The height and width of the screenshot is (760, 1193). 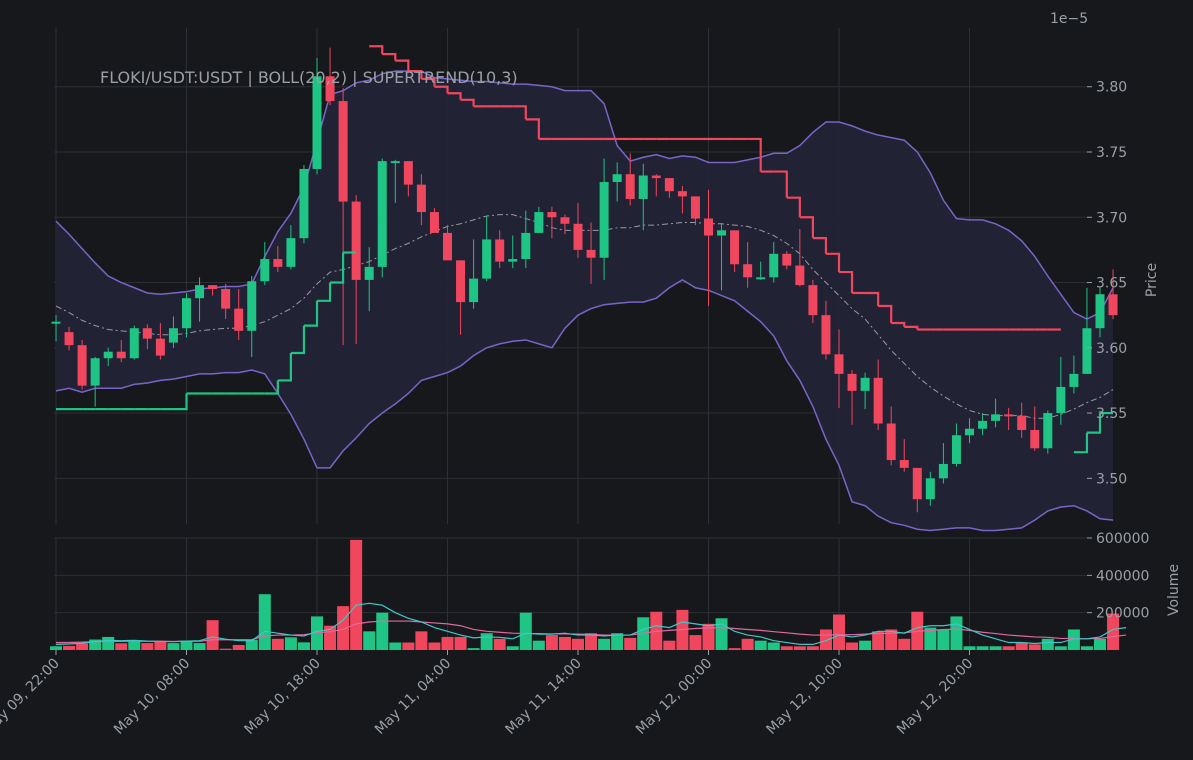 What do you see at coordinates (31, 697) in the screenshot?
I see `x-tick-label: May 09, 22:00` at bounding box center [31, 697].